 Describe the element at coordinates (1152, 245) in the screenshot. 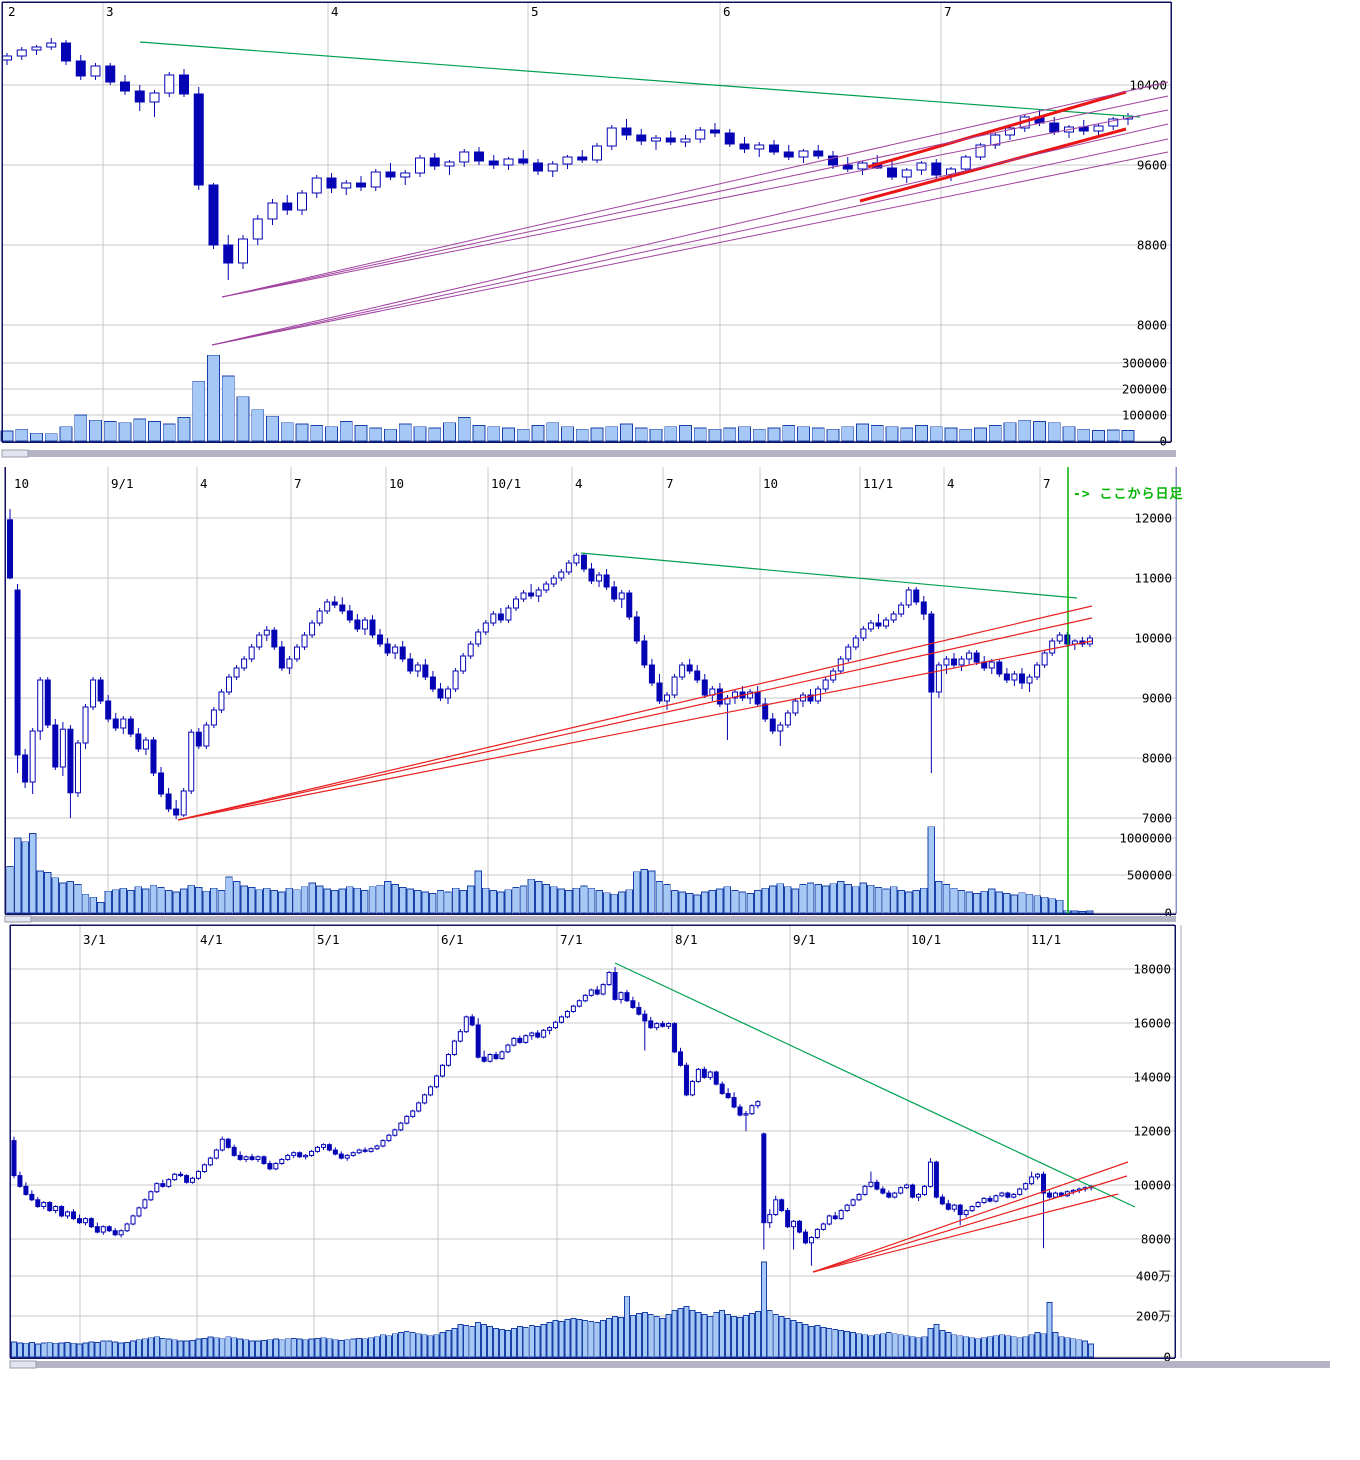

I see `price-axis-label: 8800` at that location.